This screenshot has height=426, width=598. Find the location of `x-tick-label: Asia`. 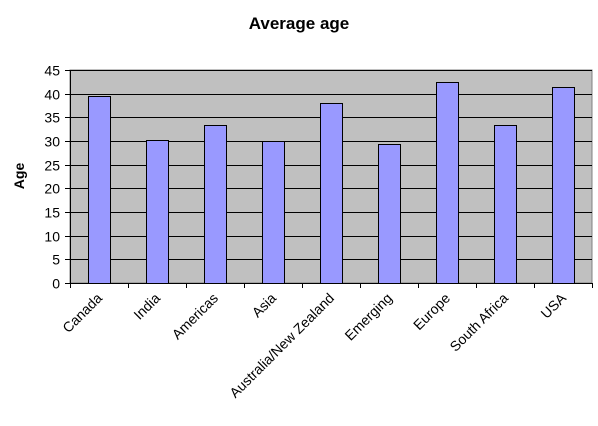

x-tick-label: Asia is located at coordinates (264, 305).